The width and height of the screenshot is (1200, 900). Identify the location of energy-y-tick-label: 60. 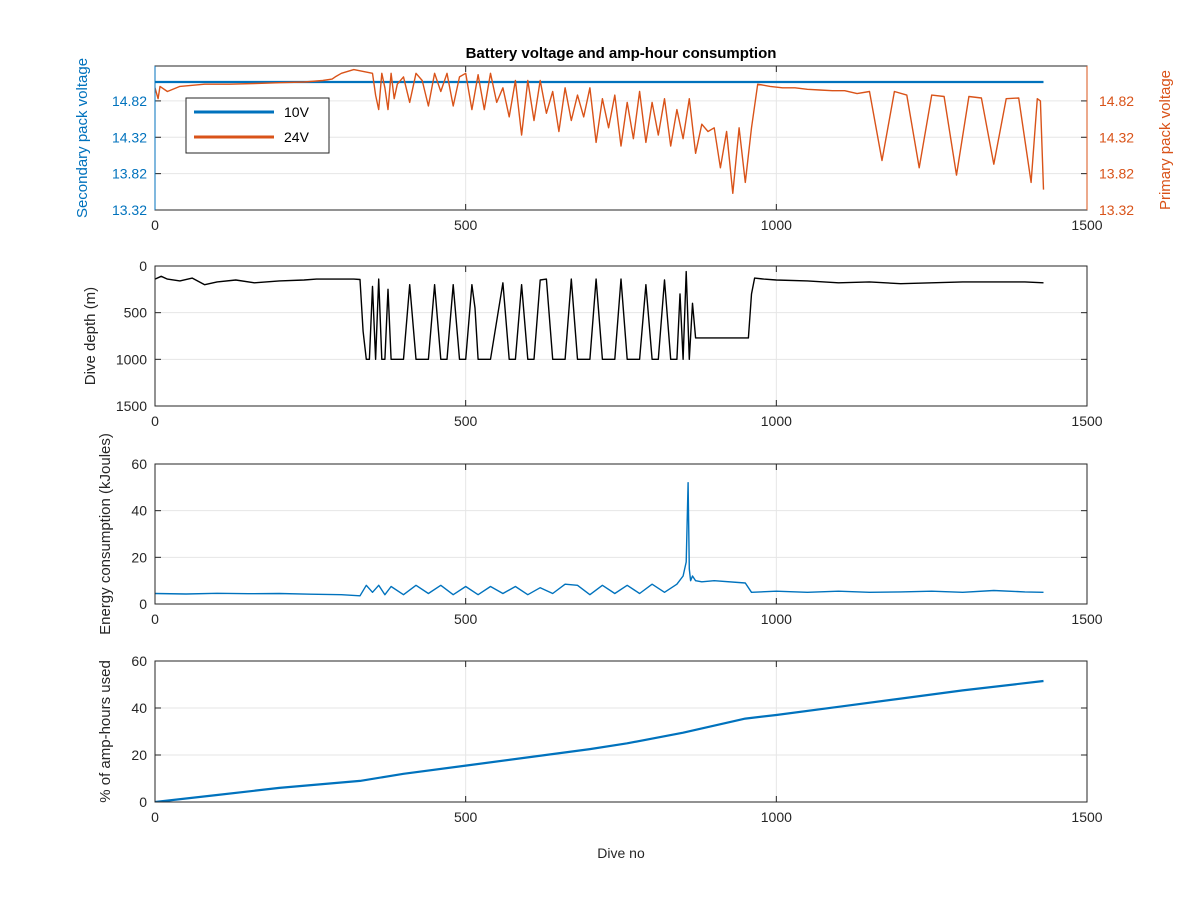
(139, 464).